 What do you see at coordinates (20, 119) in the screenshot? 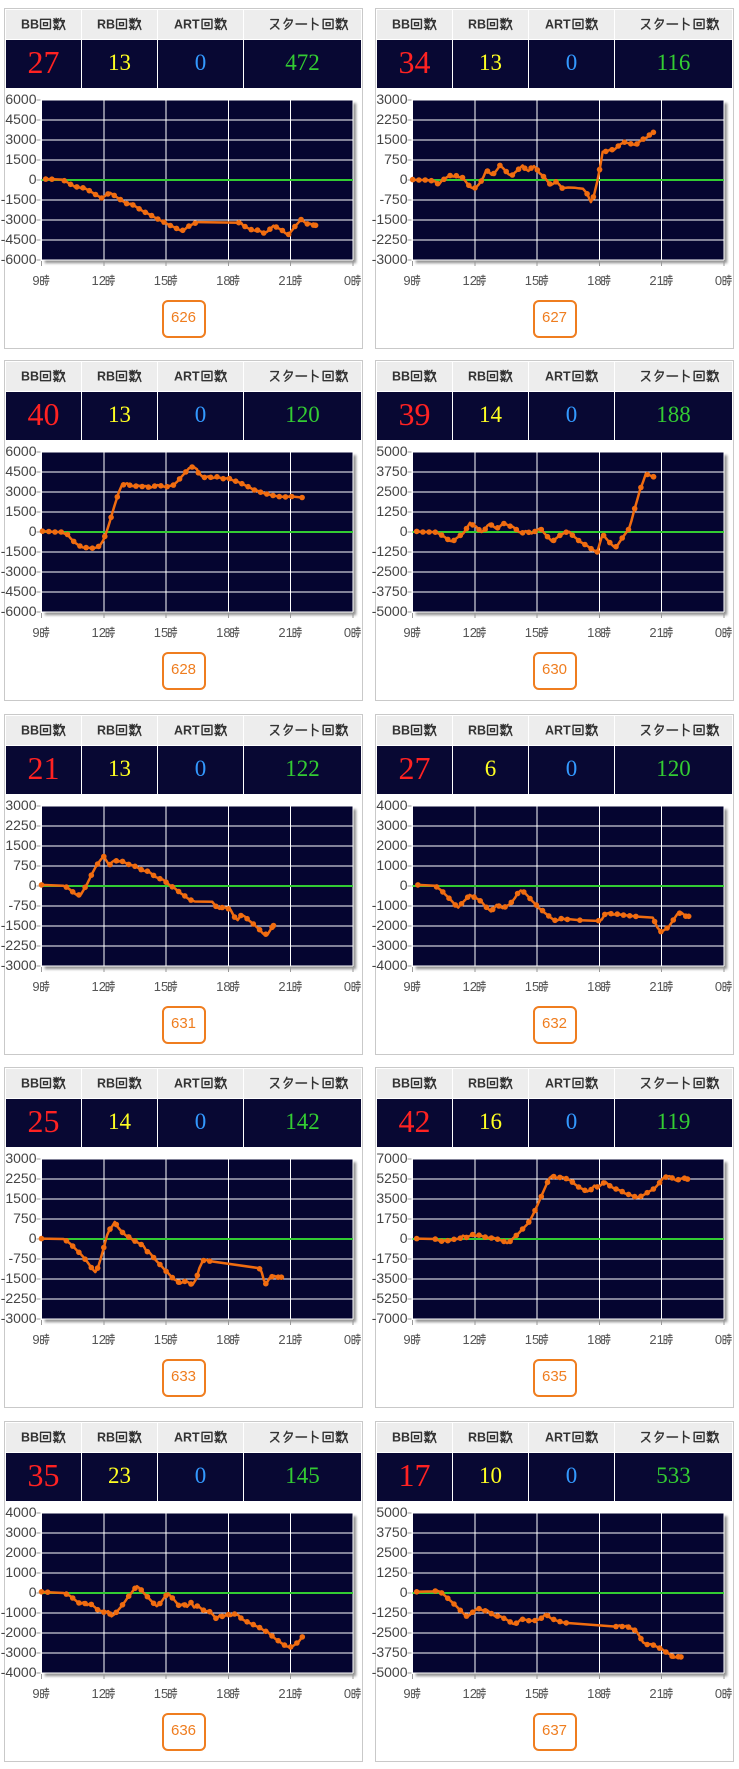
I see `svg-text: 4500` at bounding box center [20, 119].